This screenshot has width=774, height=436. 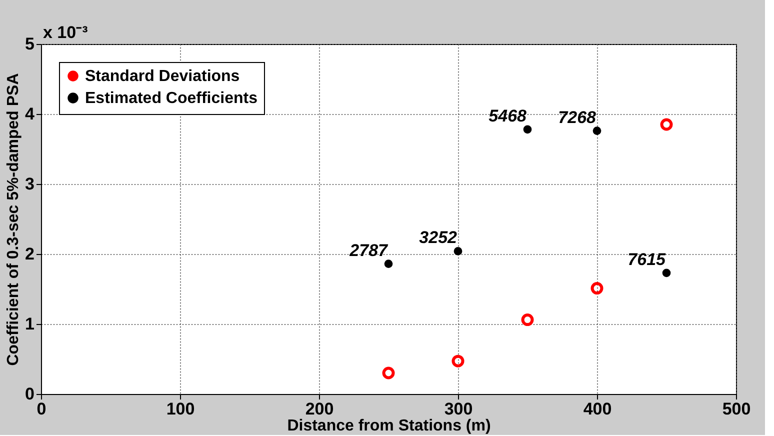 I want to click on x-tick-label: 0, so click(x=41, y=409).